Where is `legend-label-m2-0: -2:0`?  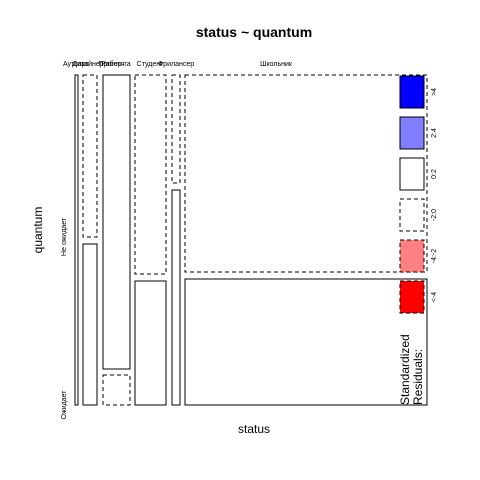 legend-label-m2-0: -2:0 is located at coordinates (434, 215).